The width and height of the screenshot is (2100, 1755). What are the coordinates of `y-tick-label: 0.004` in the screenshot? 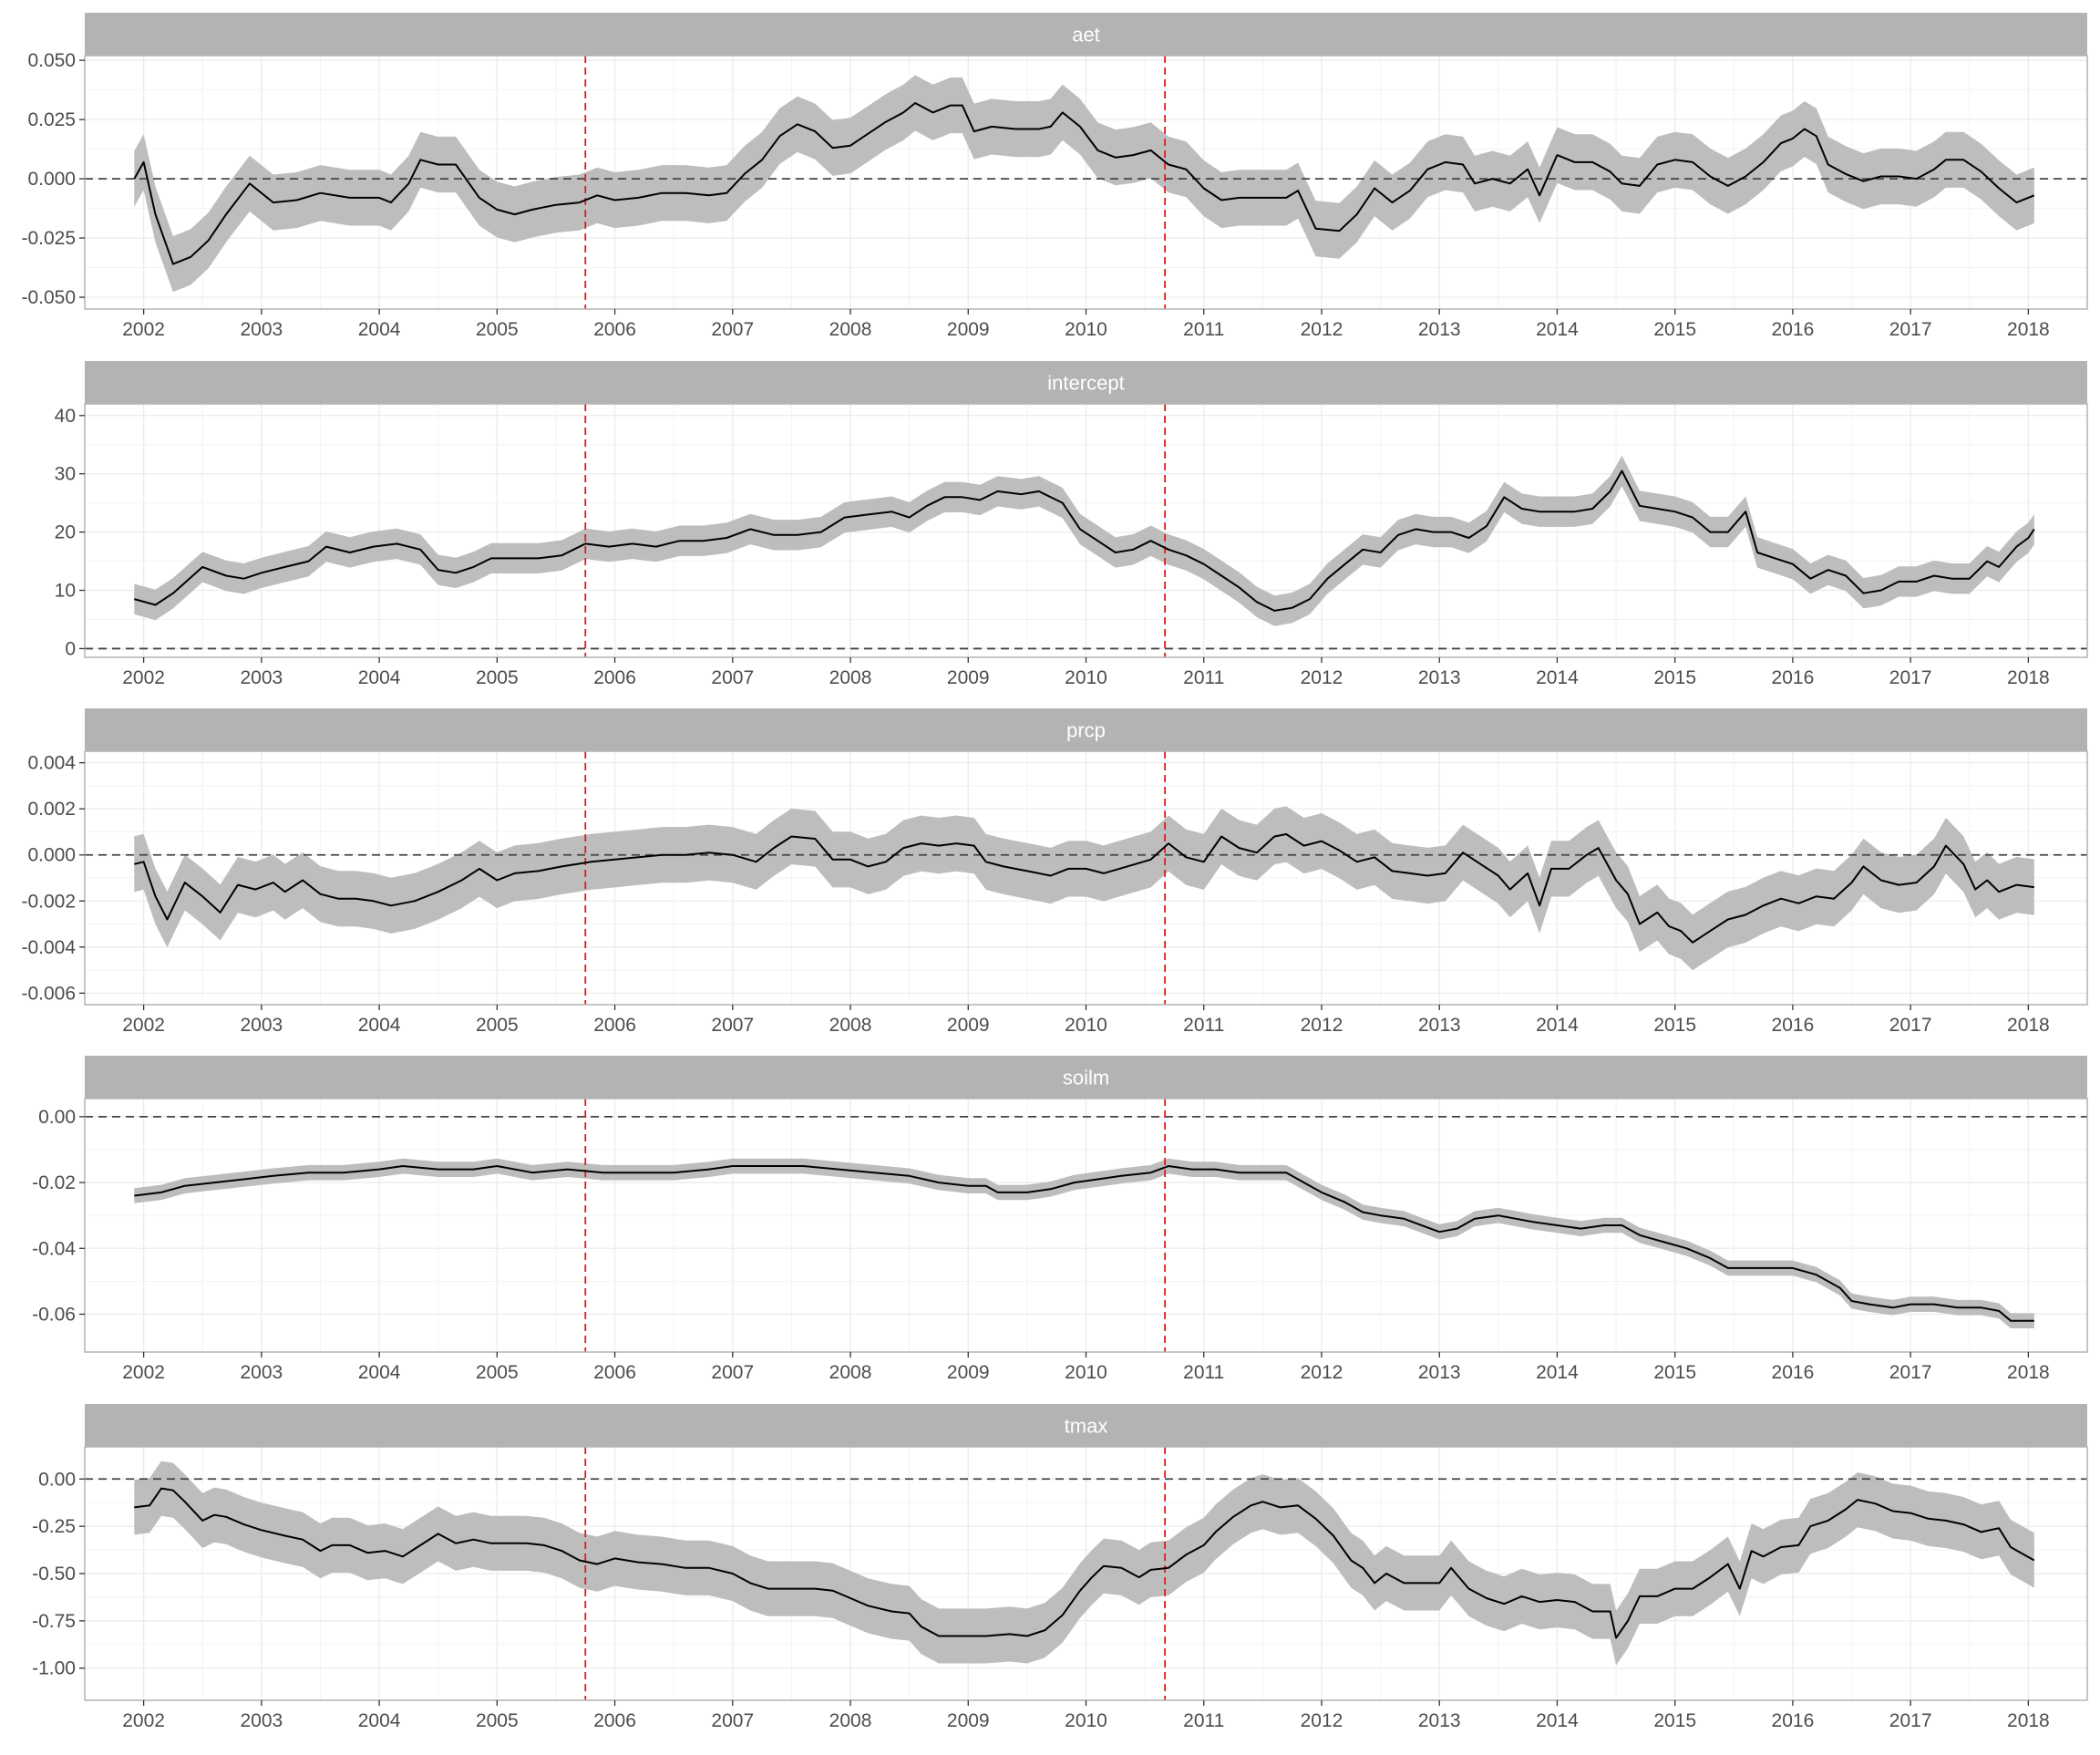 It's located at (52, 763).